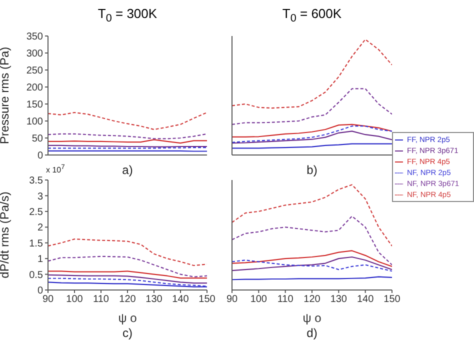  Describe the element at coordinates (6, 95) in the screenshot. I see `y-axis-title: Pressure rms (Pa)` at that location.